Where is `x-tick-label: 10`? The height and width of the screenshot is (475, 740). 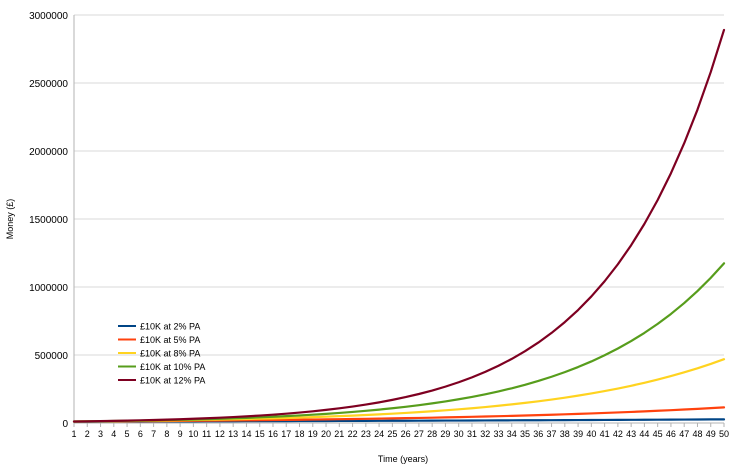
x-tick-label: 10 is located at coordinates (193, 434).